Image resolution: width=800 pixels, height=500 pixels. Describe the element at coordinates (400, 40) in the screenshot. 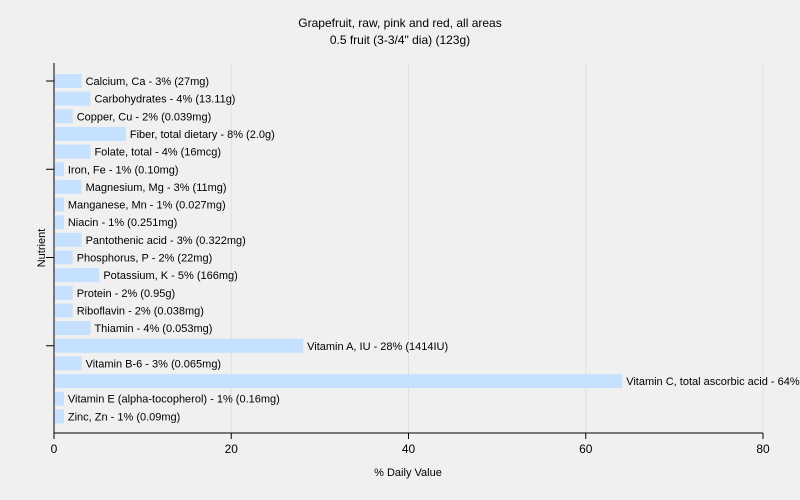

I see `chart-subtitle: 0.5 fruit (3-3/4" dia) (123g)` at that location.